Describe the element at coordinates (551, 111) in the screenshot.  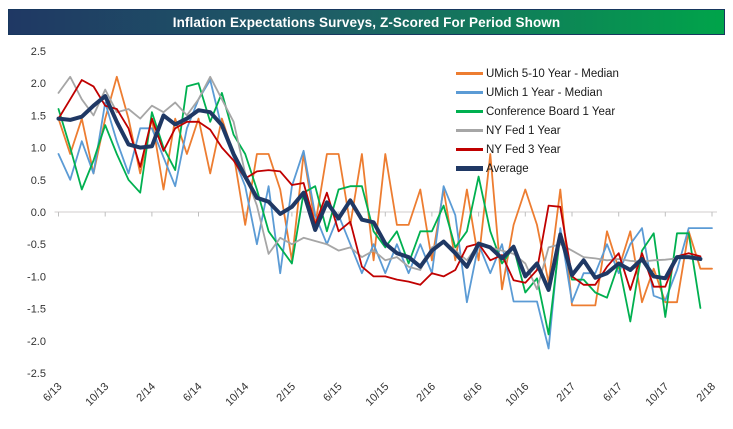
I see `legend-label: Conference Board 1 Year` at that location.